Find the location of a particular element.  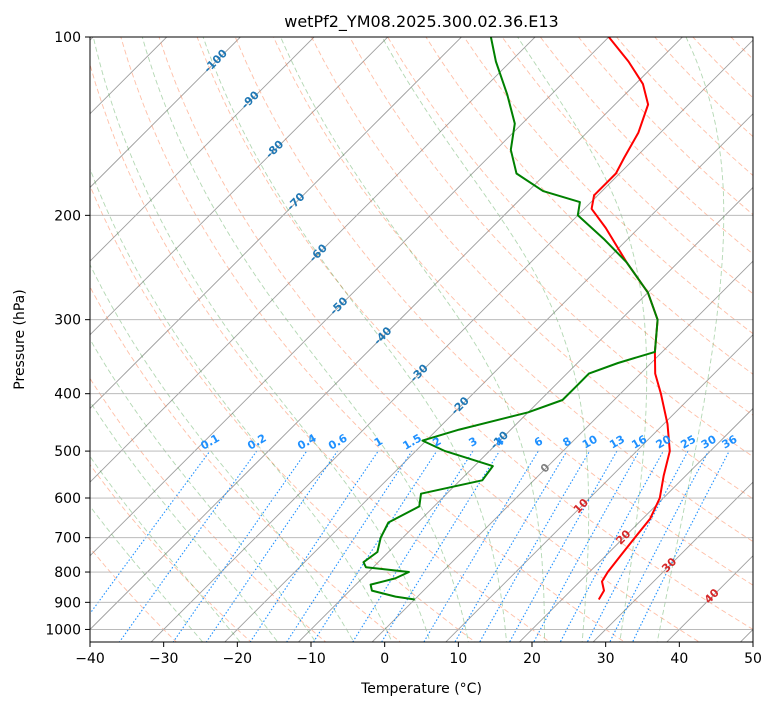

x-tick-label: −40 is located at coordinates (90, 659).